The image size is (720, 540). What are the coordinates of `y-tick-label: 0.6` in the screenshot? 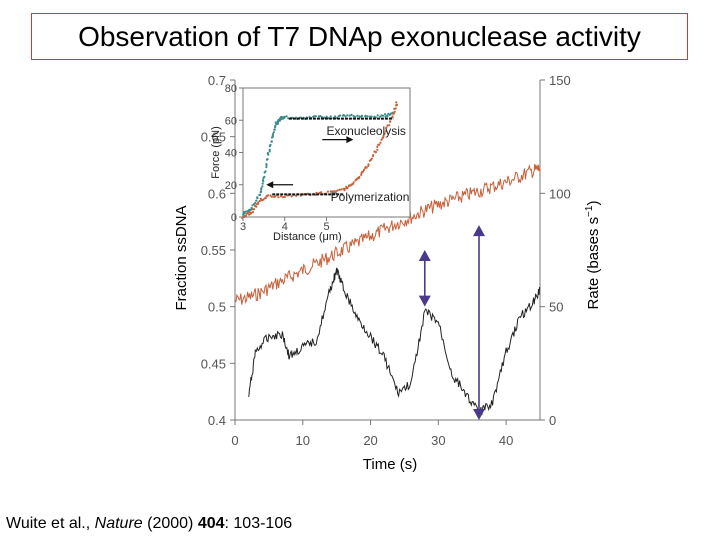 It's located at (217, 193).